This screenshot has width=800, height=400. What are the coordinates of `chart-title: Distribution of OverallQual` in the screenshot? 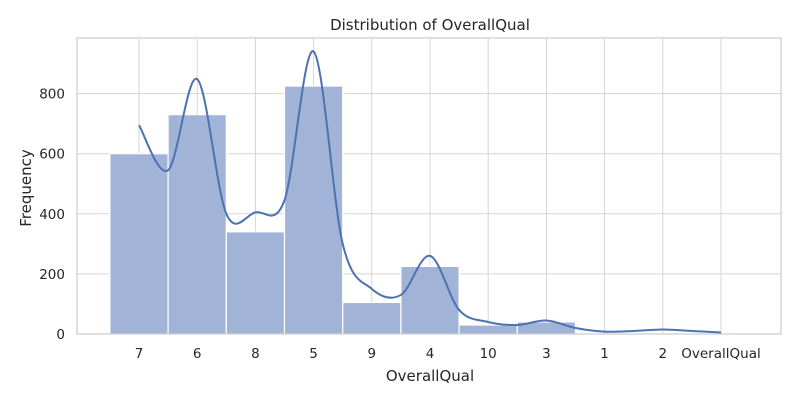 It's located at (430, 25).